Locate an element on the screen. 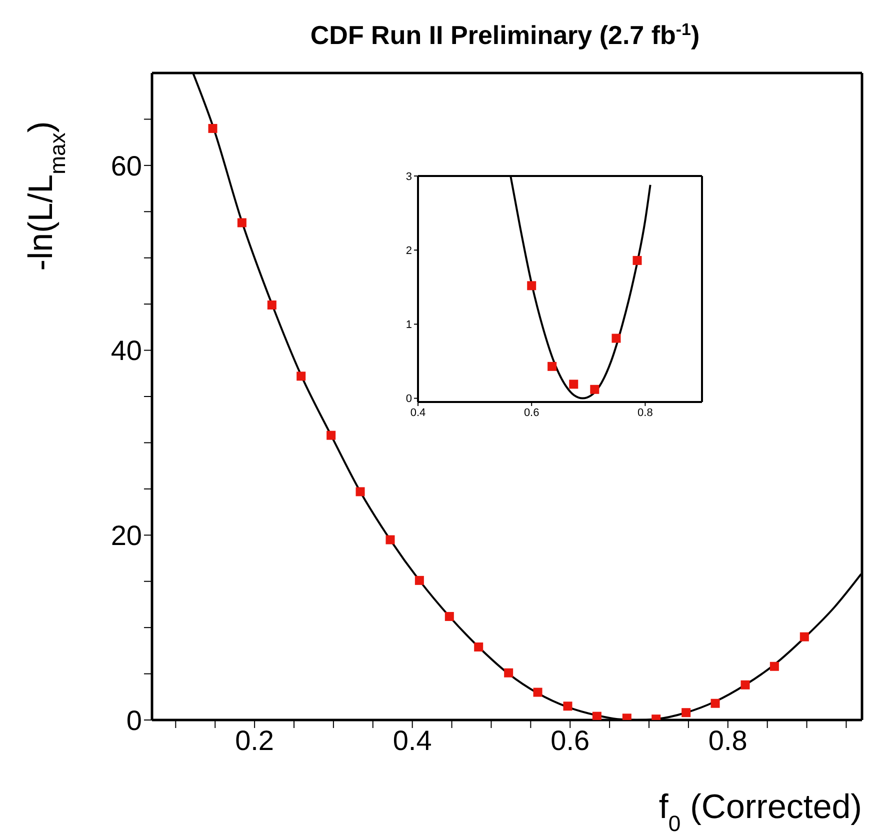 Image resolution: width=881 pixels, height=836 pixels. y-tick-label: 3 is located at coordinates (409, 176).